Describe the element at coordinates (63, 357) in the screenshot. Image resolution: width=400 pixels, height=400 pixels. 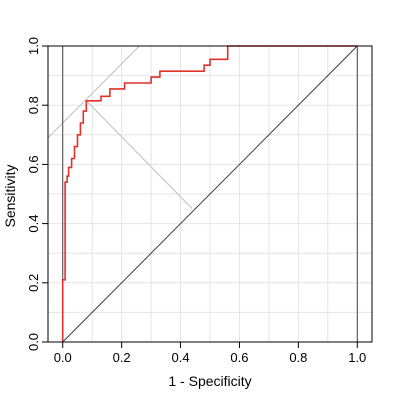
I see `x-tick-label: 0.0` at that location.